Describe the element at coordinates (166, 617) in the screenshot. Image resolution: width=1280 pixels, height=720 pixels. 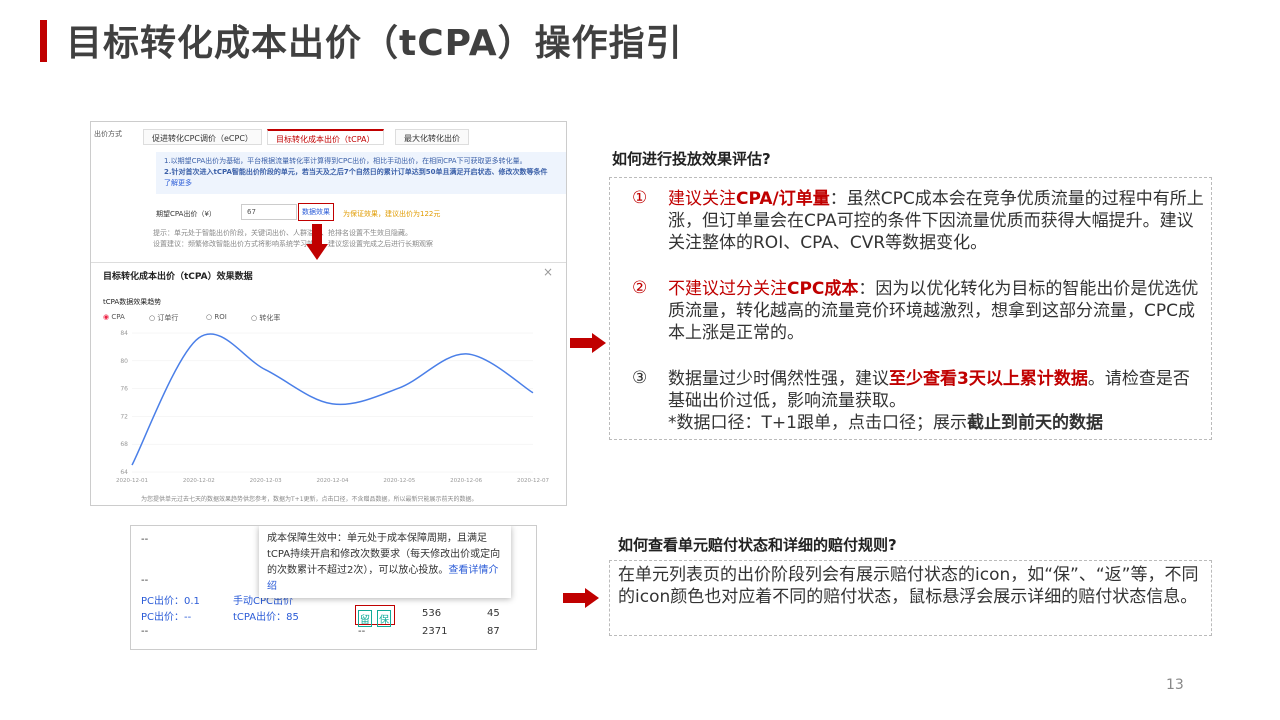
I see `cell: PC出价：--` at that location.